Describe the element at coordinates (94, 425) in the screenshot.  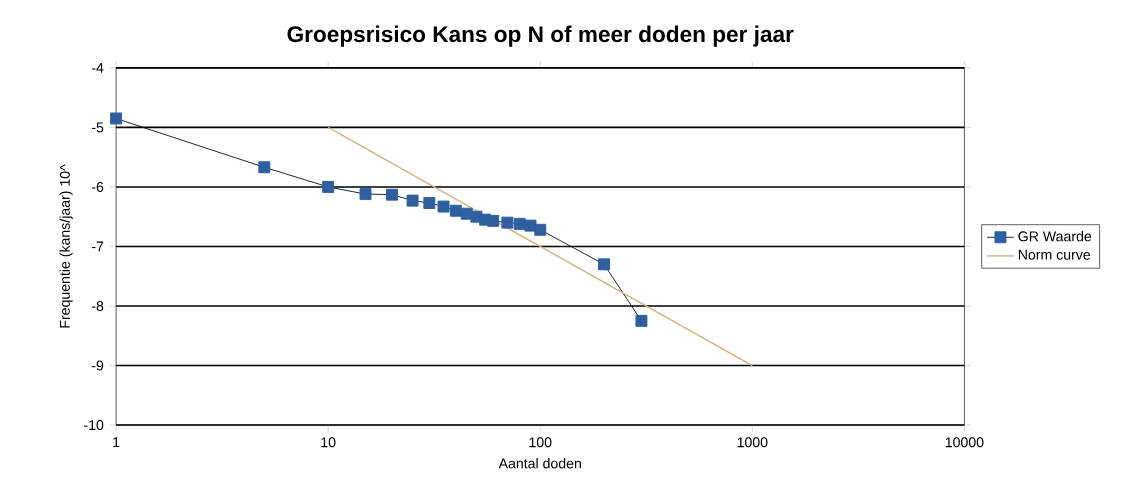
I see `y-tick-label: -10` at that location.